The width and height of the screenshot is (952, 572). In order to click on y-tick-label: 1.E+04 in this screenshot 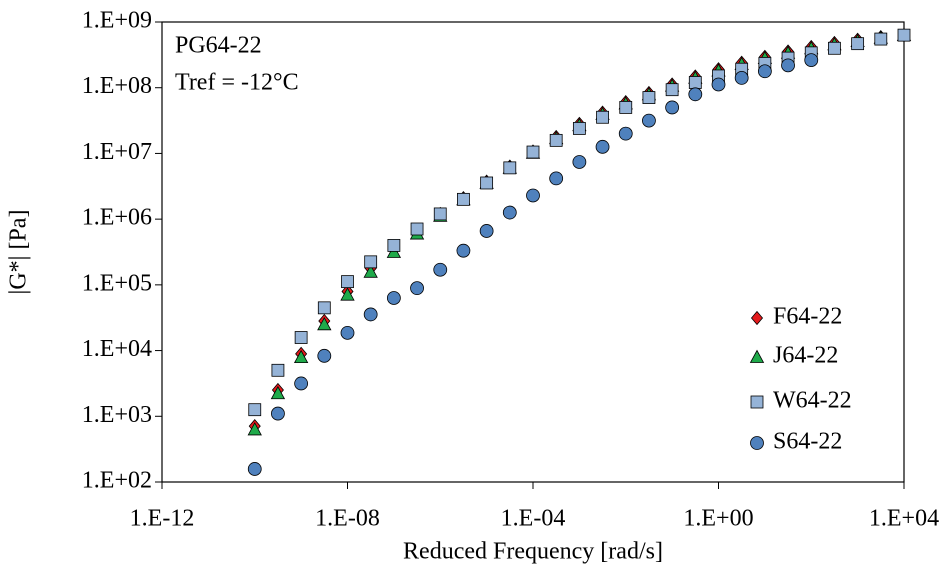, I will do `click(117, 349)`.